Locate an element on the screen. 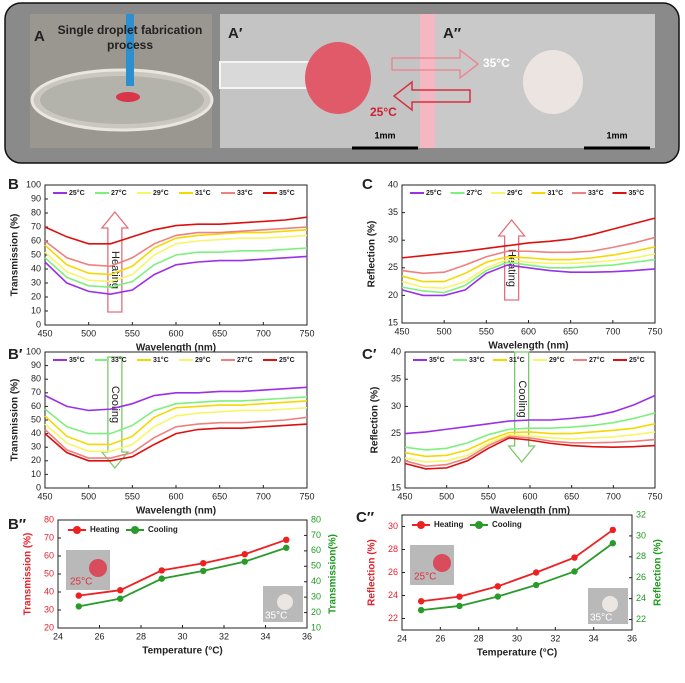 The width and height of the screenshot is (685, 683). panel-label: C″ is located at coordinates (365, 517).